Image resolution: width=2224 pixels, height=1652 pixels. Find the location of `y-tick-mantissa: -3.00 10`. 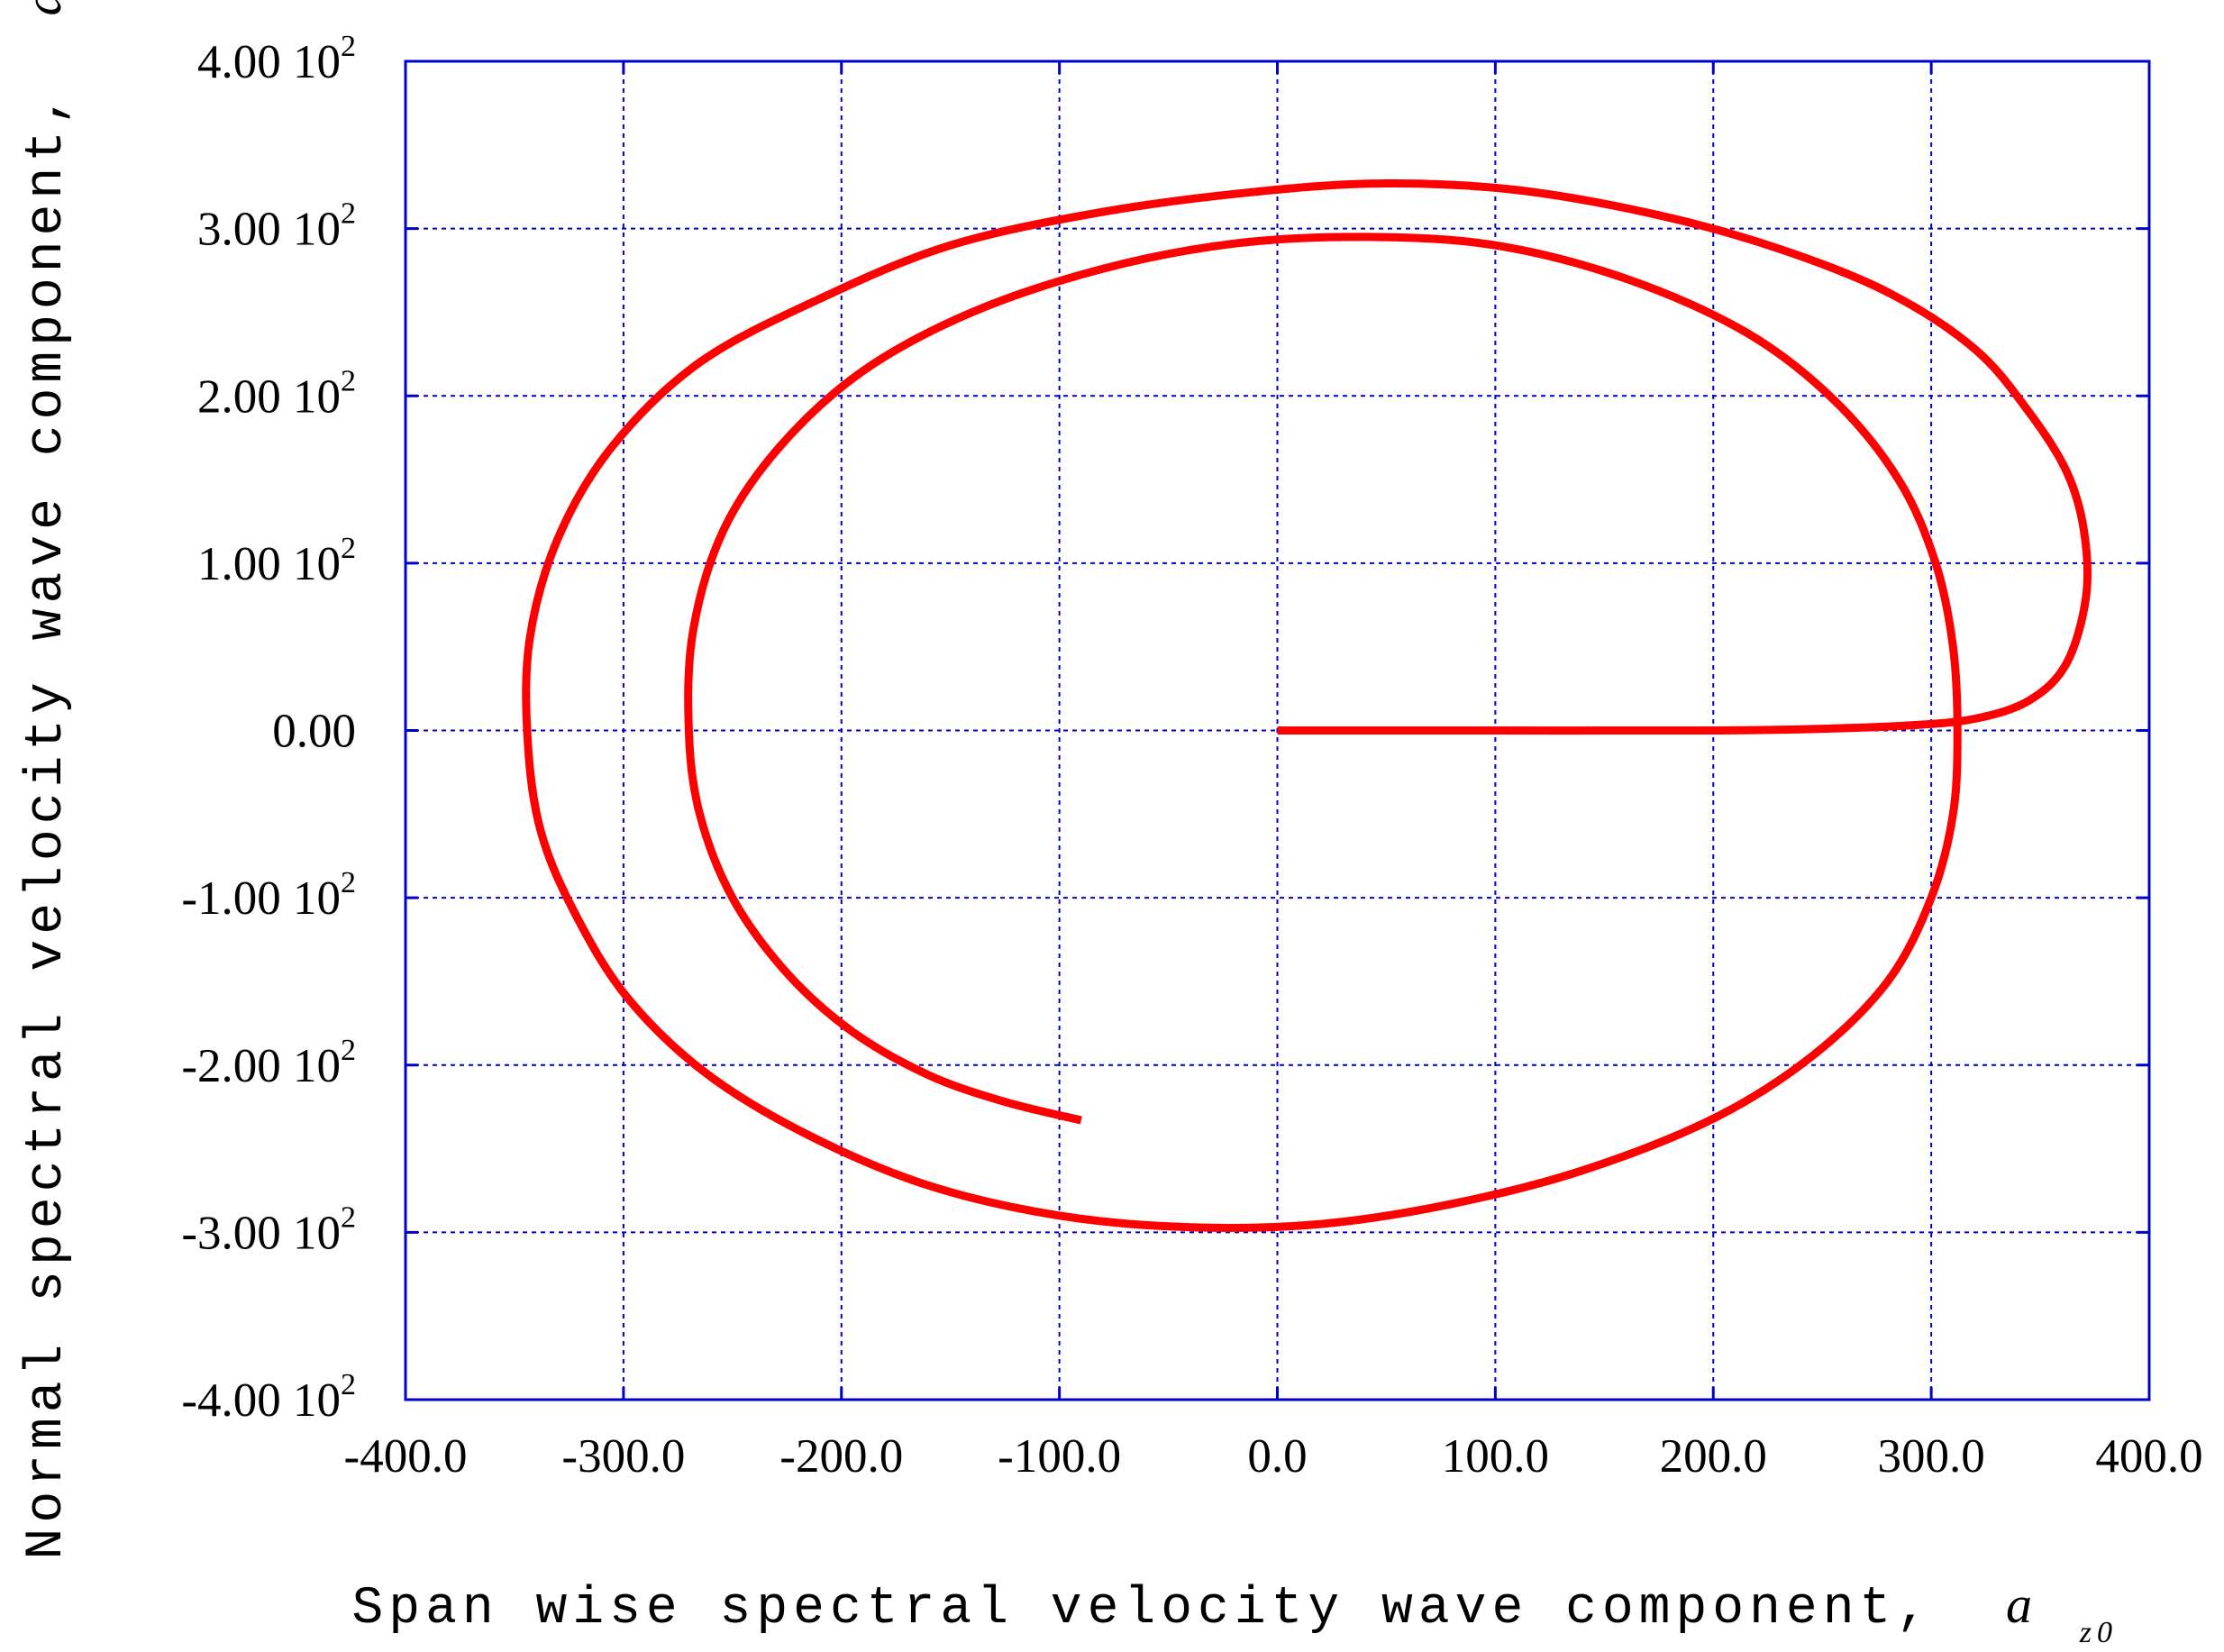

y-tick-mantissa: -3.00 10 is located at coordinates (261, 1233).